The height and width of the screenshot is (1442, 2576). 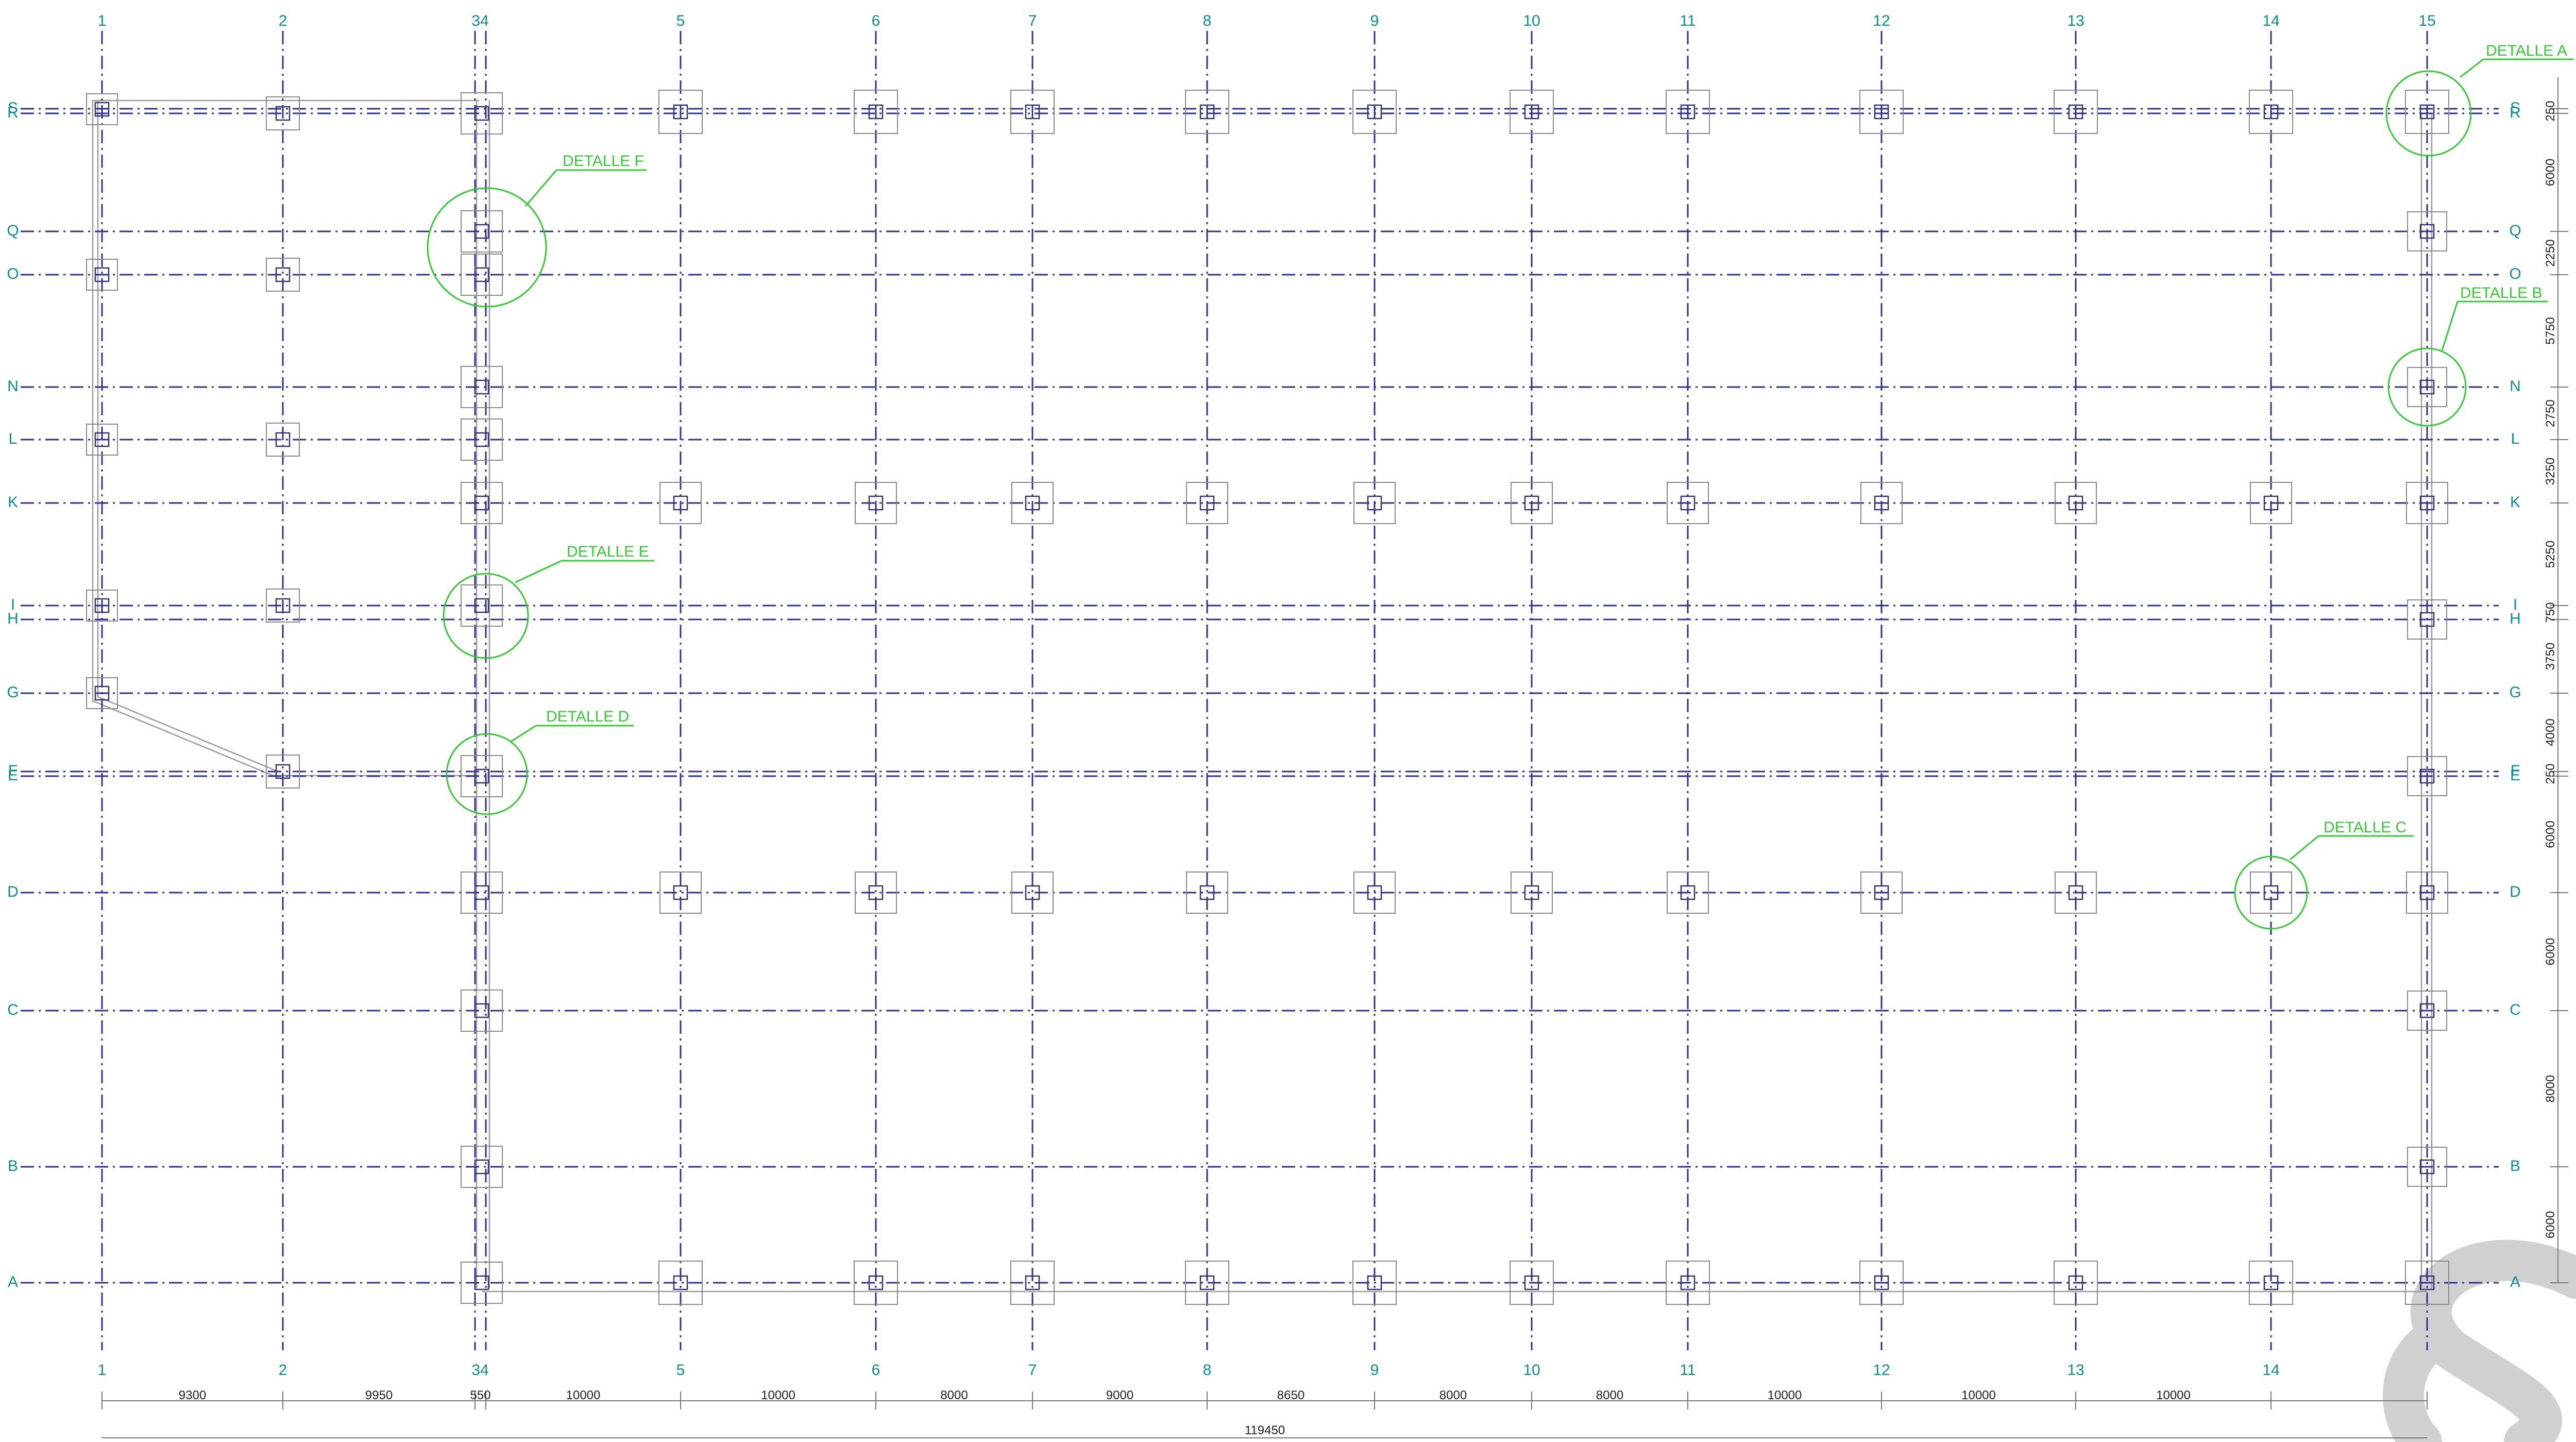 I want to click on top-column-label-11: 11, so click(x=1688, y=21).